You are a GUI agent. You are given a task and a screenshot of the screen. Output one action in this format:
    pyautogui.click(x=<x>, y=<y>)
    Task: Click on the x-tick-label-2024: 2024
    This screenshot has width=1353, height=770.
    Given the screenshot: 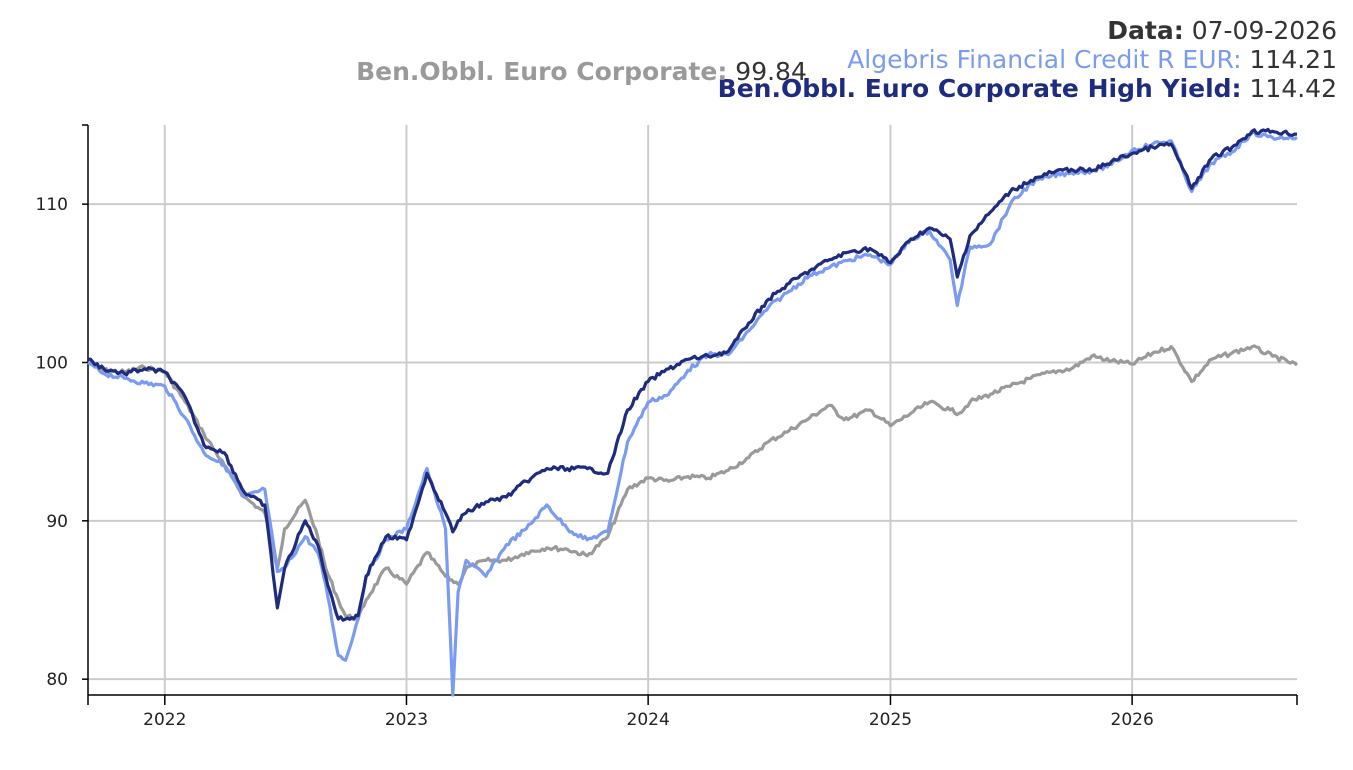 What is the action you would take?
    pyautogui.click(x=648, y=720)
    